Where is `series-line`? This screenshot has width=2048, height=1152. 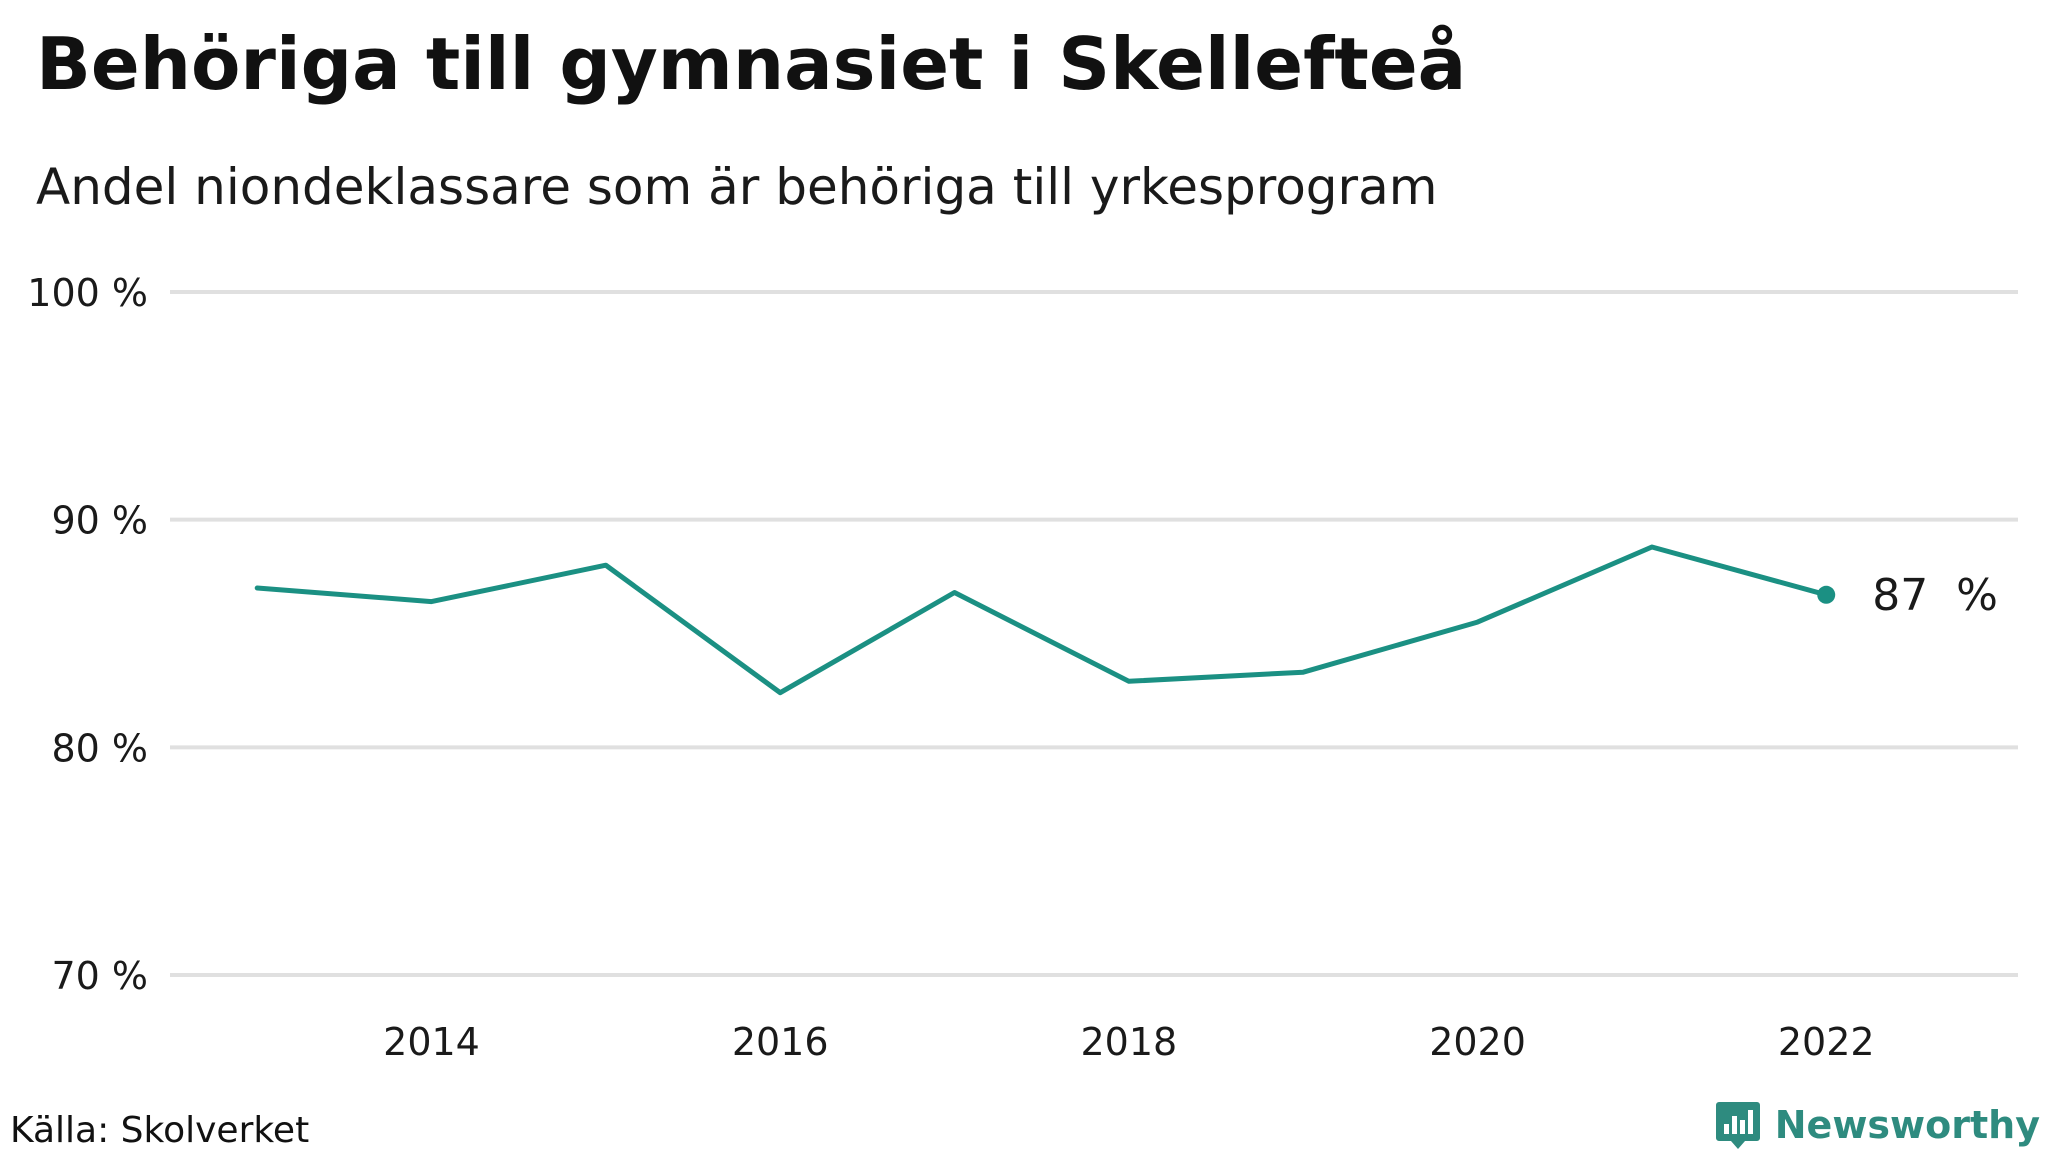
series-line is located at coordinates (1041, 620).